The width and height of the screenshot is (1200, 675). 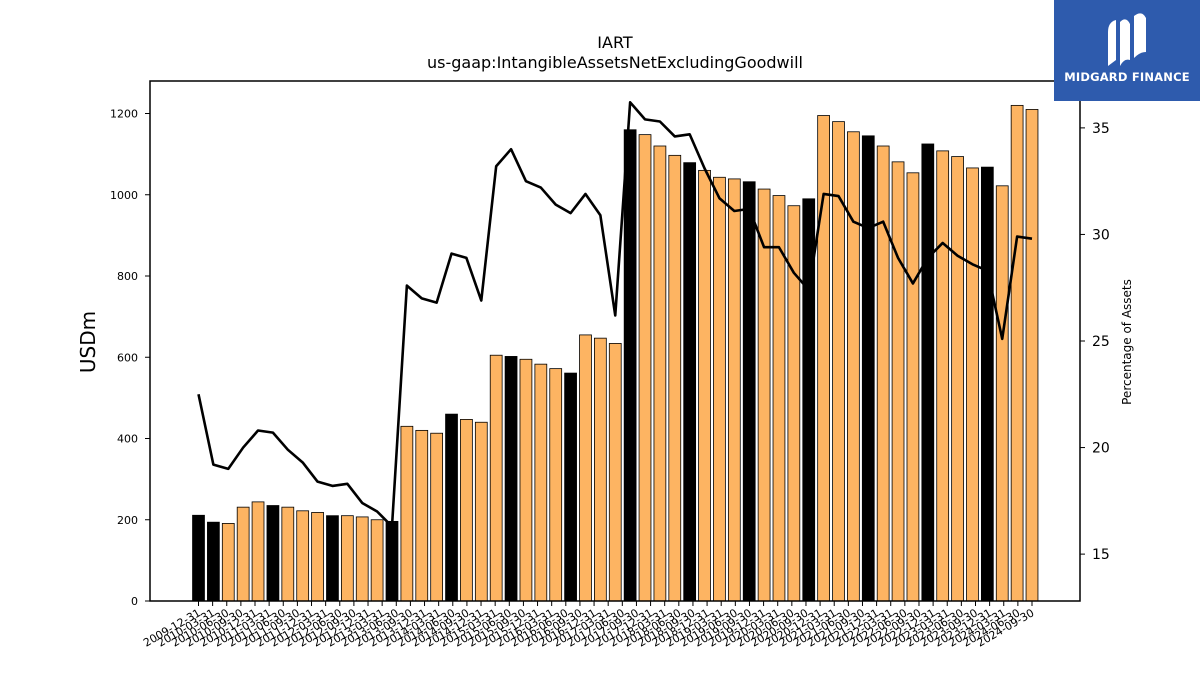 What do you see at coordinates (615, 42) in the screenshot?
I see `chart-title: IART` at bounding box center [615, 42].